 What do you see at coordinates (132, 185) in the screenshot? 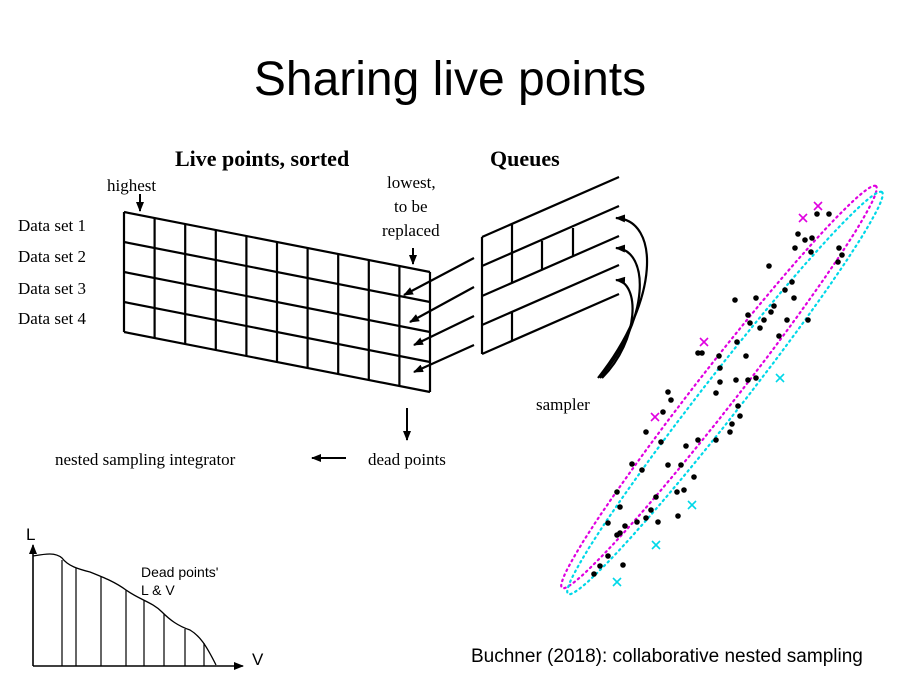
I see `highest-label: highest` at bounding box center [132, 185].